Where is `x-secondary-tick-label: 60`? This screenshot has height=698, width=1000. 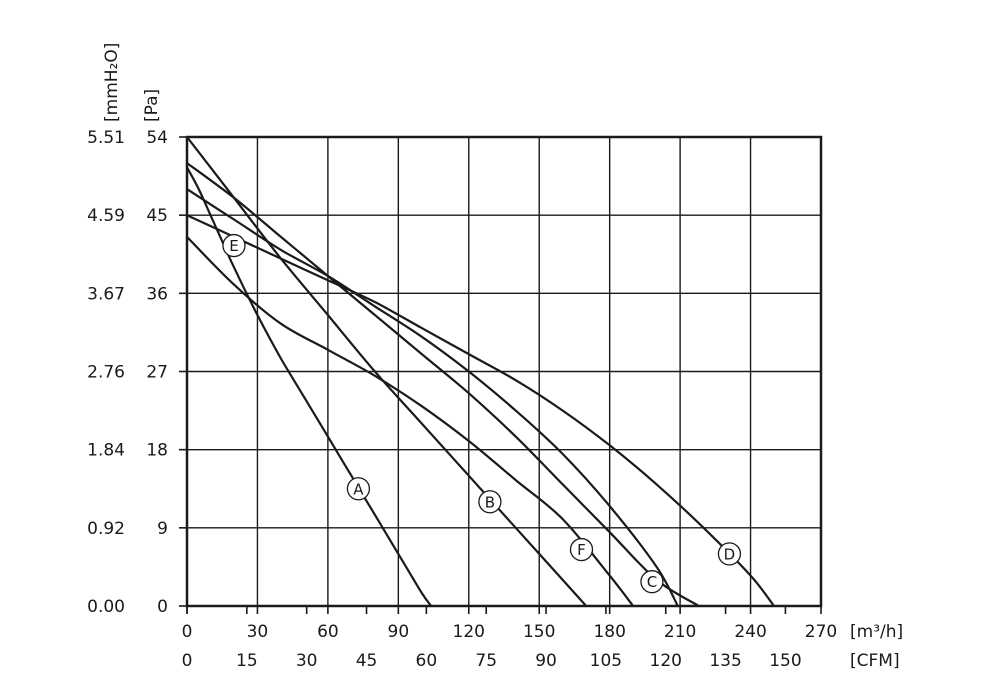
x-secondary-tick-label: 60 is located at coordinates (427, 661).